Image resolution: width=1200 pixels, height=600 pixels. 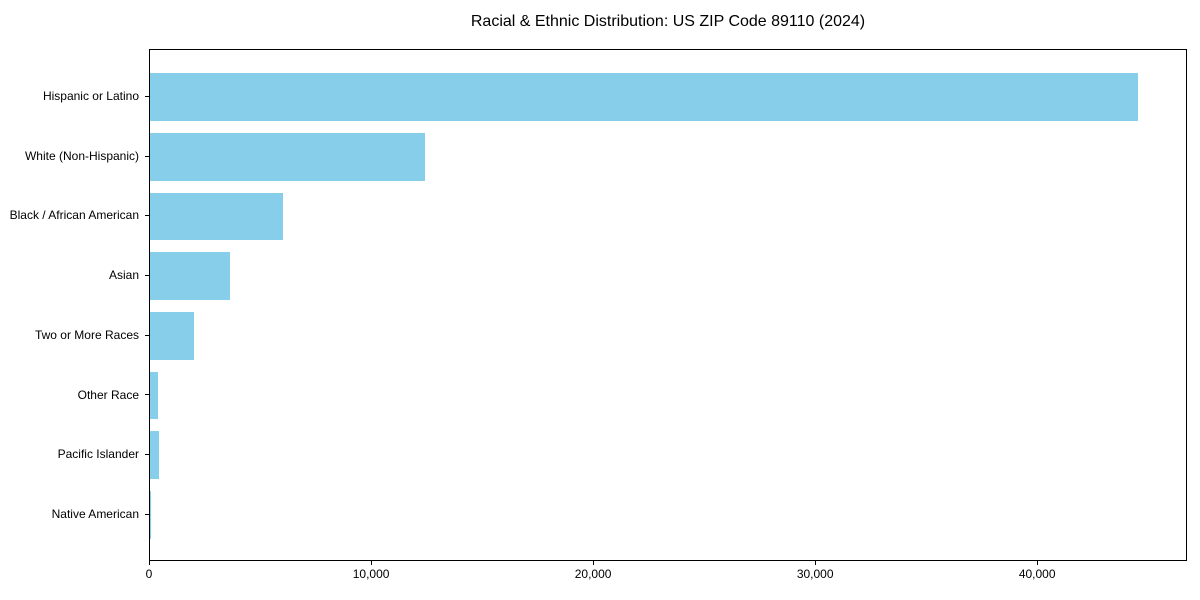 What do you see at coordinates (95, 513) in the screenshot?
I see `ytick-label-native-american: Native American` at bounding box center [95, 513].